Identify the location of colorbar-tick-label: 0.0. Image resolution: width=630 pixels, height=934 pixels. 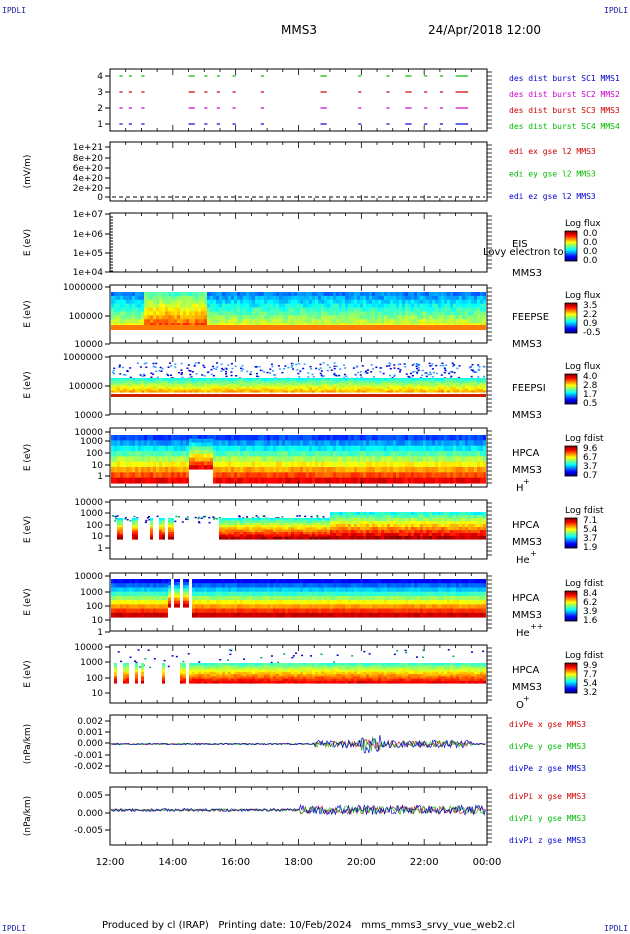
(590, 261).